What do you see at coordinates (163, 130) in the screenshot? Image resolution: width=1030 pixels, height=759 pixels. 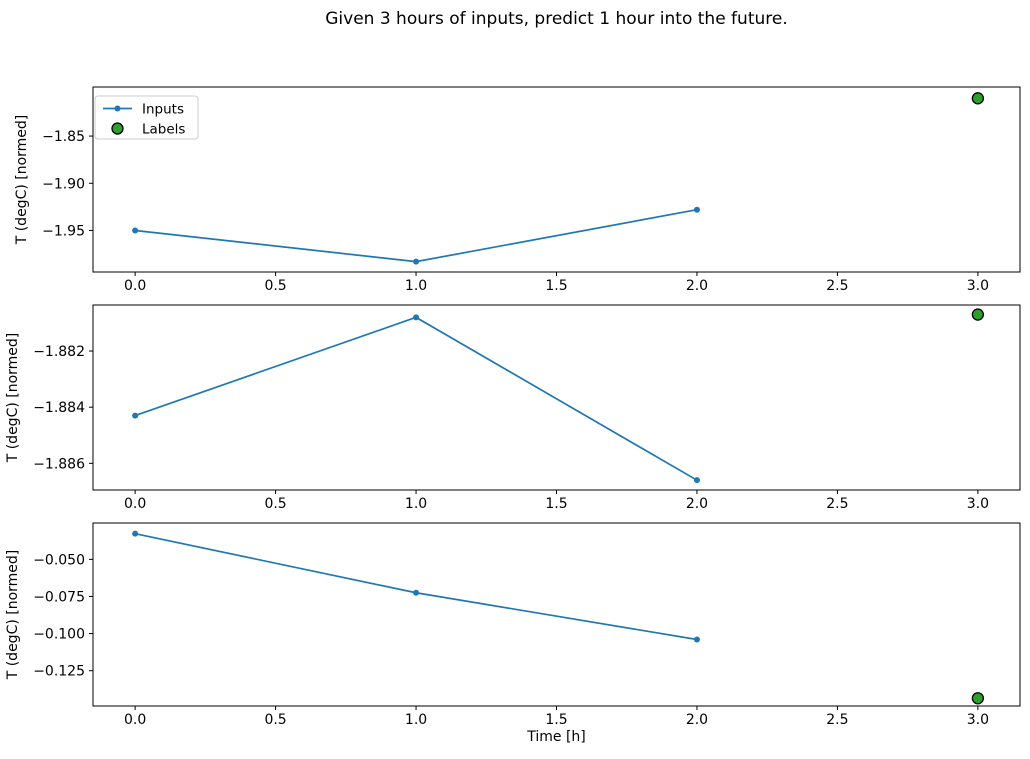 I see `legend-item-label: Labels` at bounding box center [163, 130].